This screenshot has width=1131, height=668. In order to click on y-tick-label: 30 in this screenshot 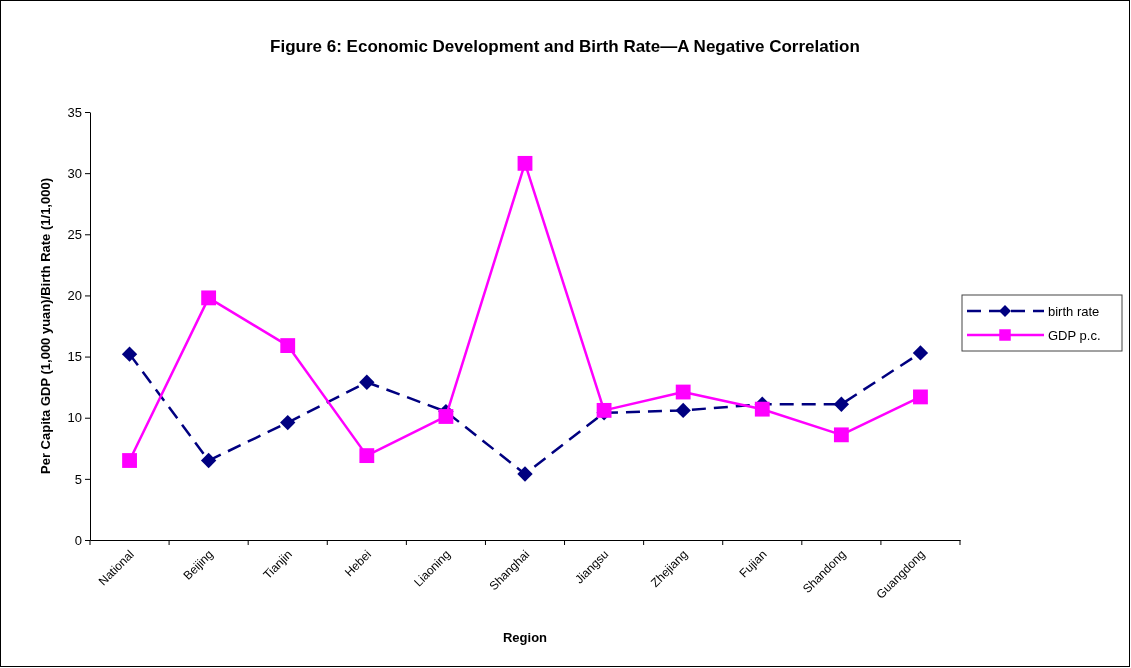, I will do `click(74, 173)`.